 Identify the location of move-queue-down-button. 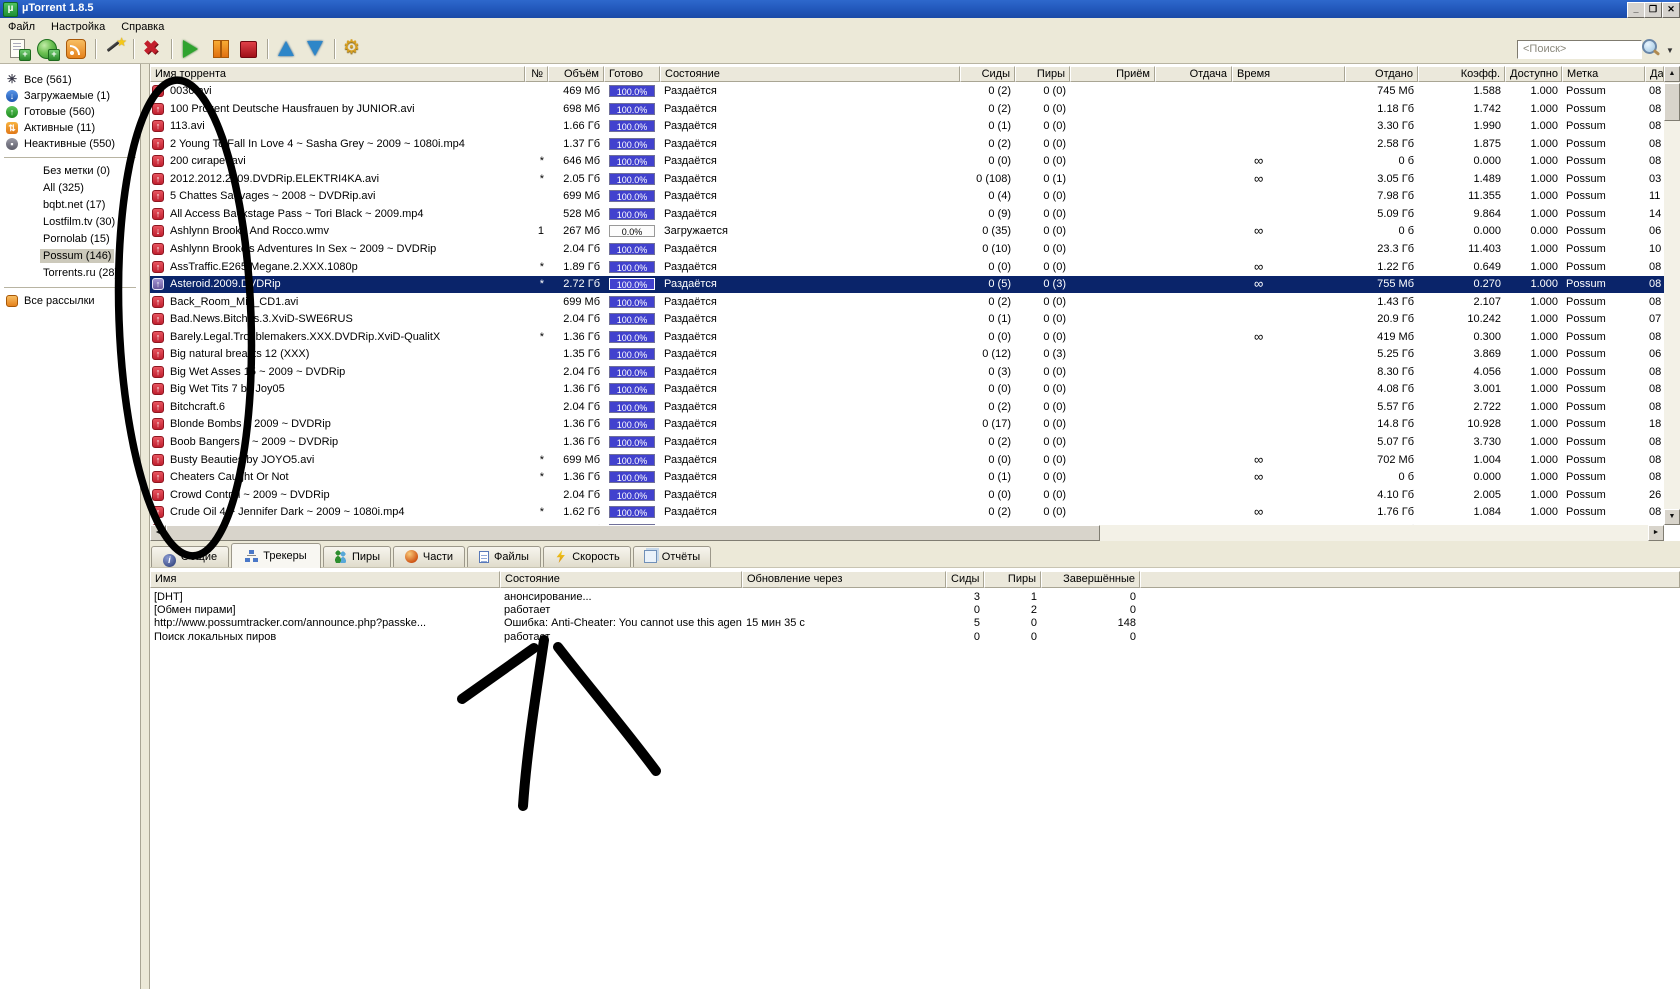
(316, 49).